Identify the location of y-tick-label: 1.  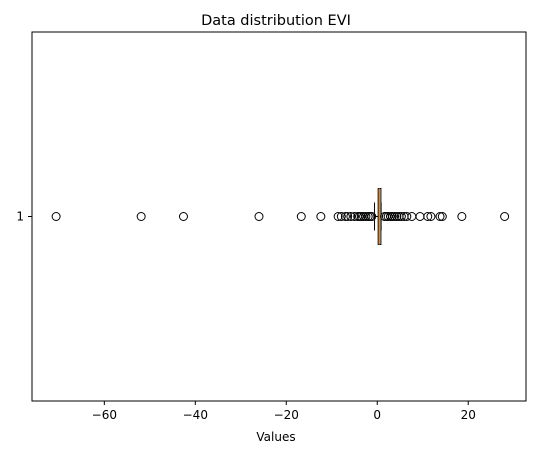
(20, 217).